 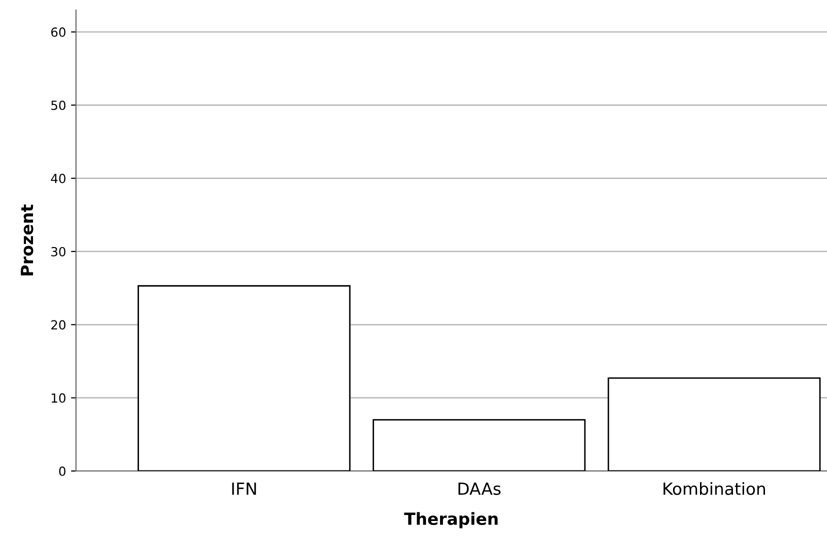 What do you see at coordinates (714, 489) in the screenshot?
I see `x-tick-label: Kombination` at bounding box center [714, 489].